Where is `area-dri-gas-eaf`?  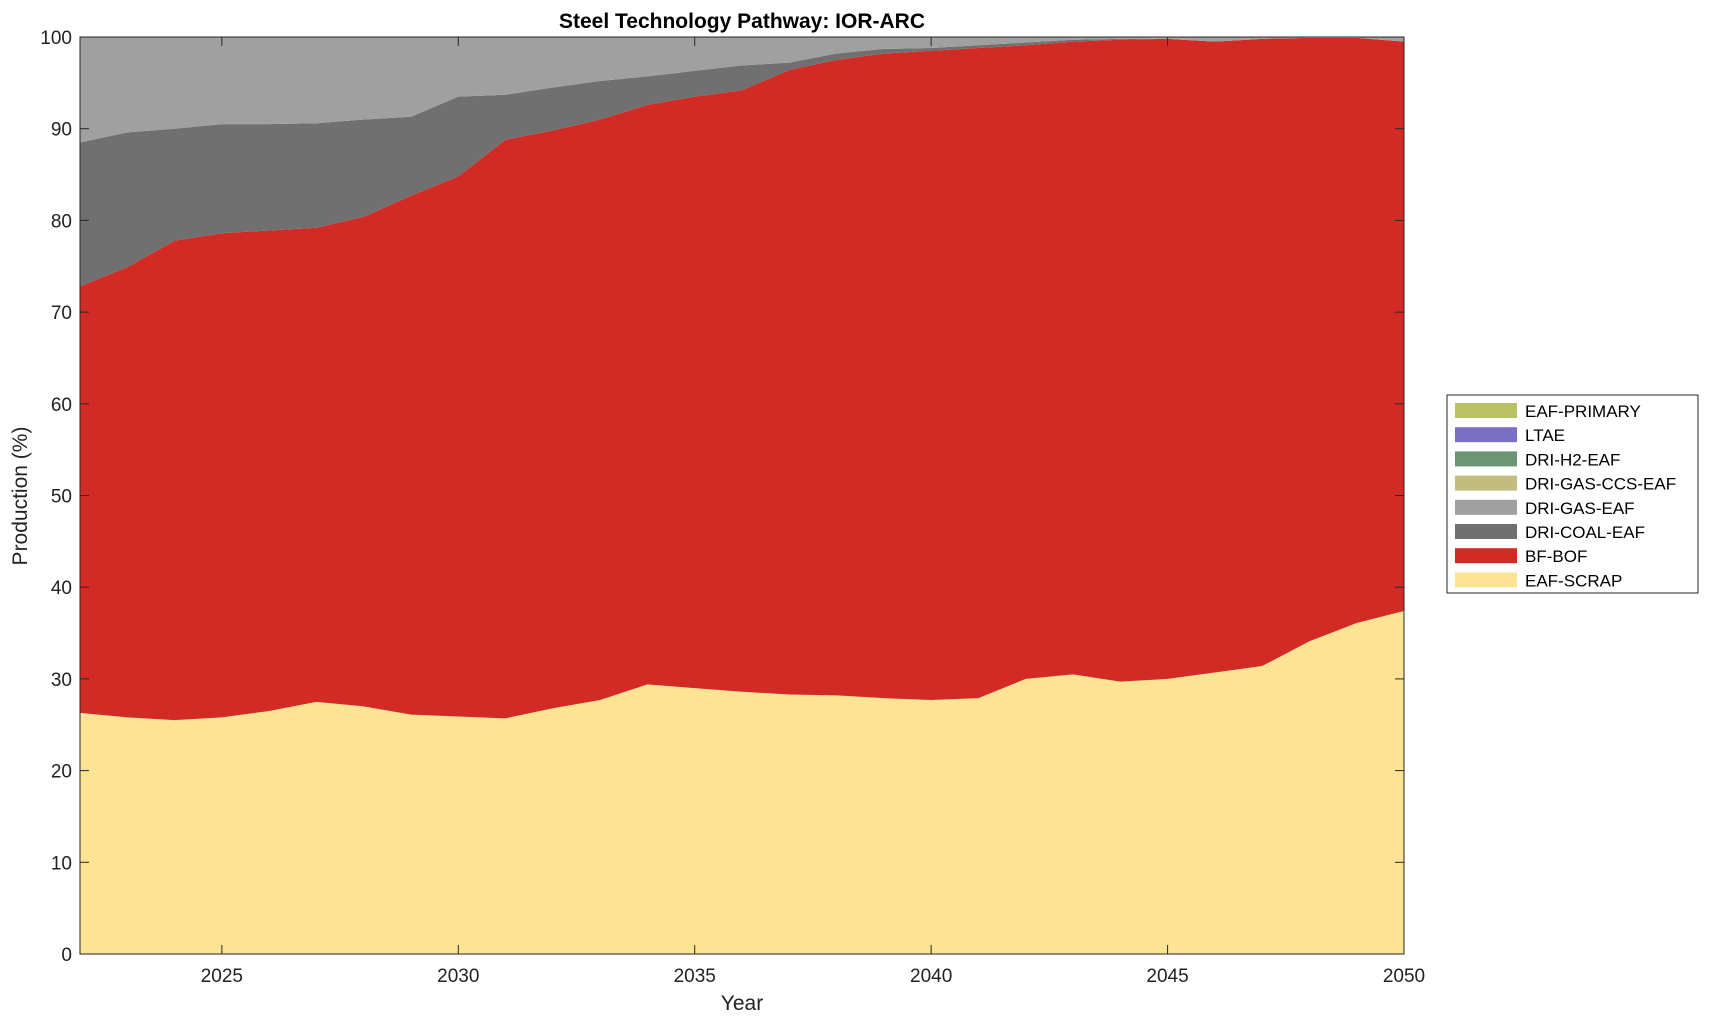 area-dri-gas-eaf is located at coordinates (742, 90).